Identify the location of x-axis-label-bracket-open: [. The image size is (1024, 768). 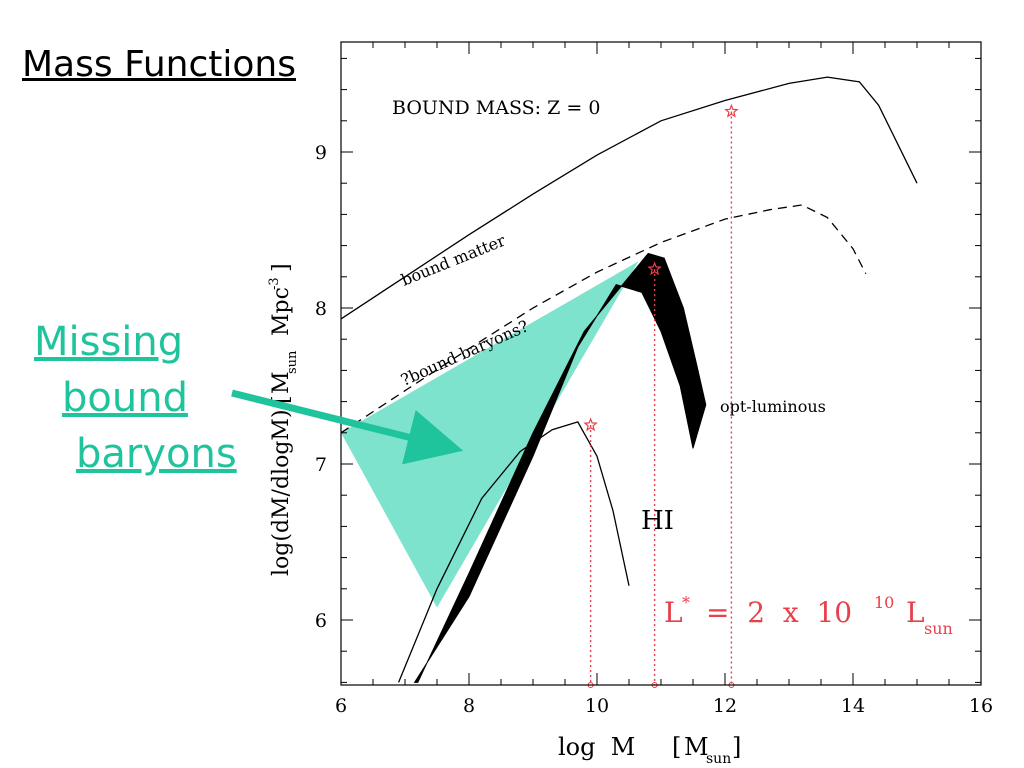
(676, 747).